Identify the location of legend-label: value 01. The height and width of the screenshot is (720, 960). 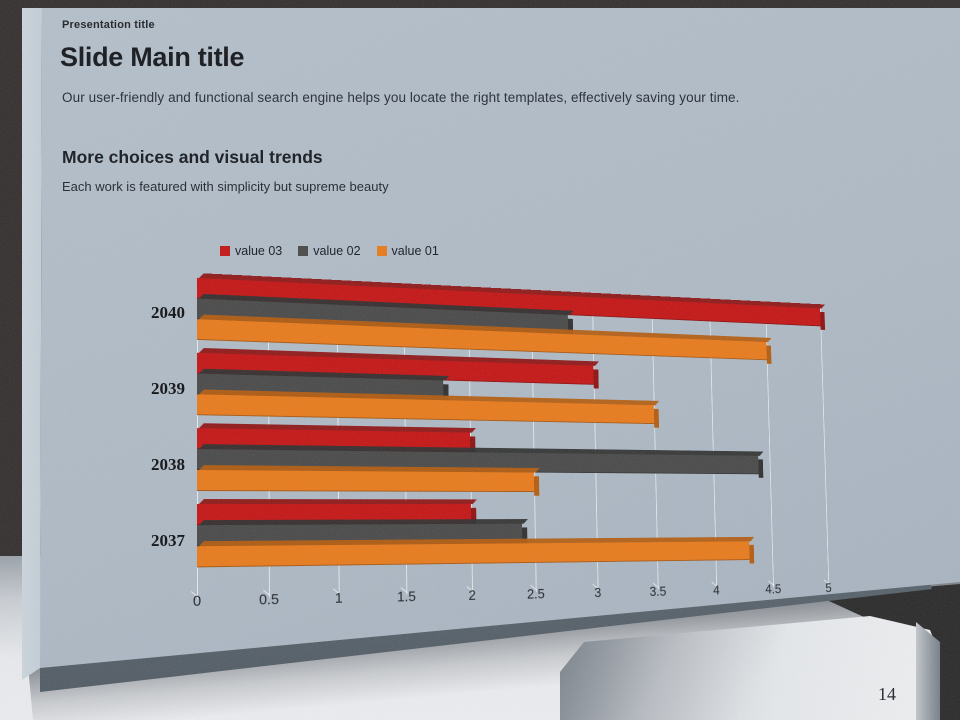
(415, 251).